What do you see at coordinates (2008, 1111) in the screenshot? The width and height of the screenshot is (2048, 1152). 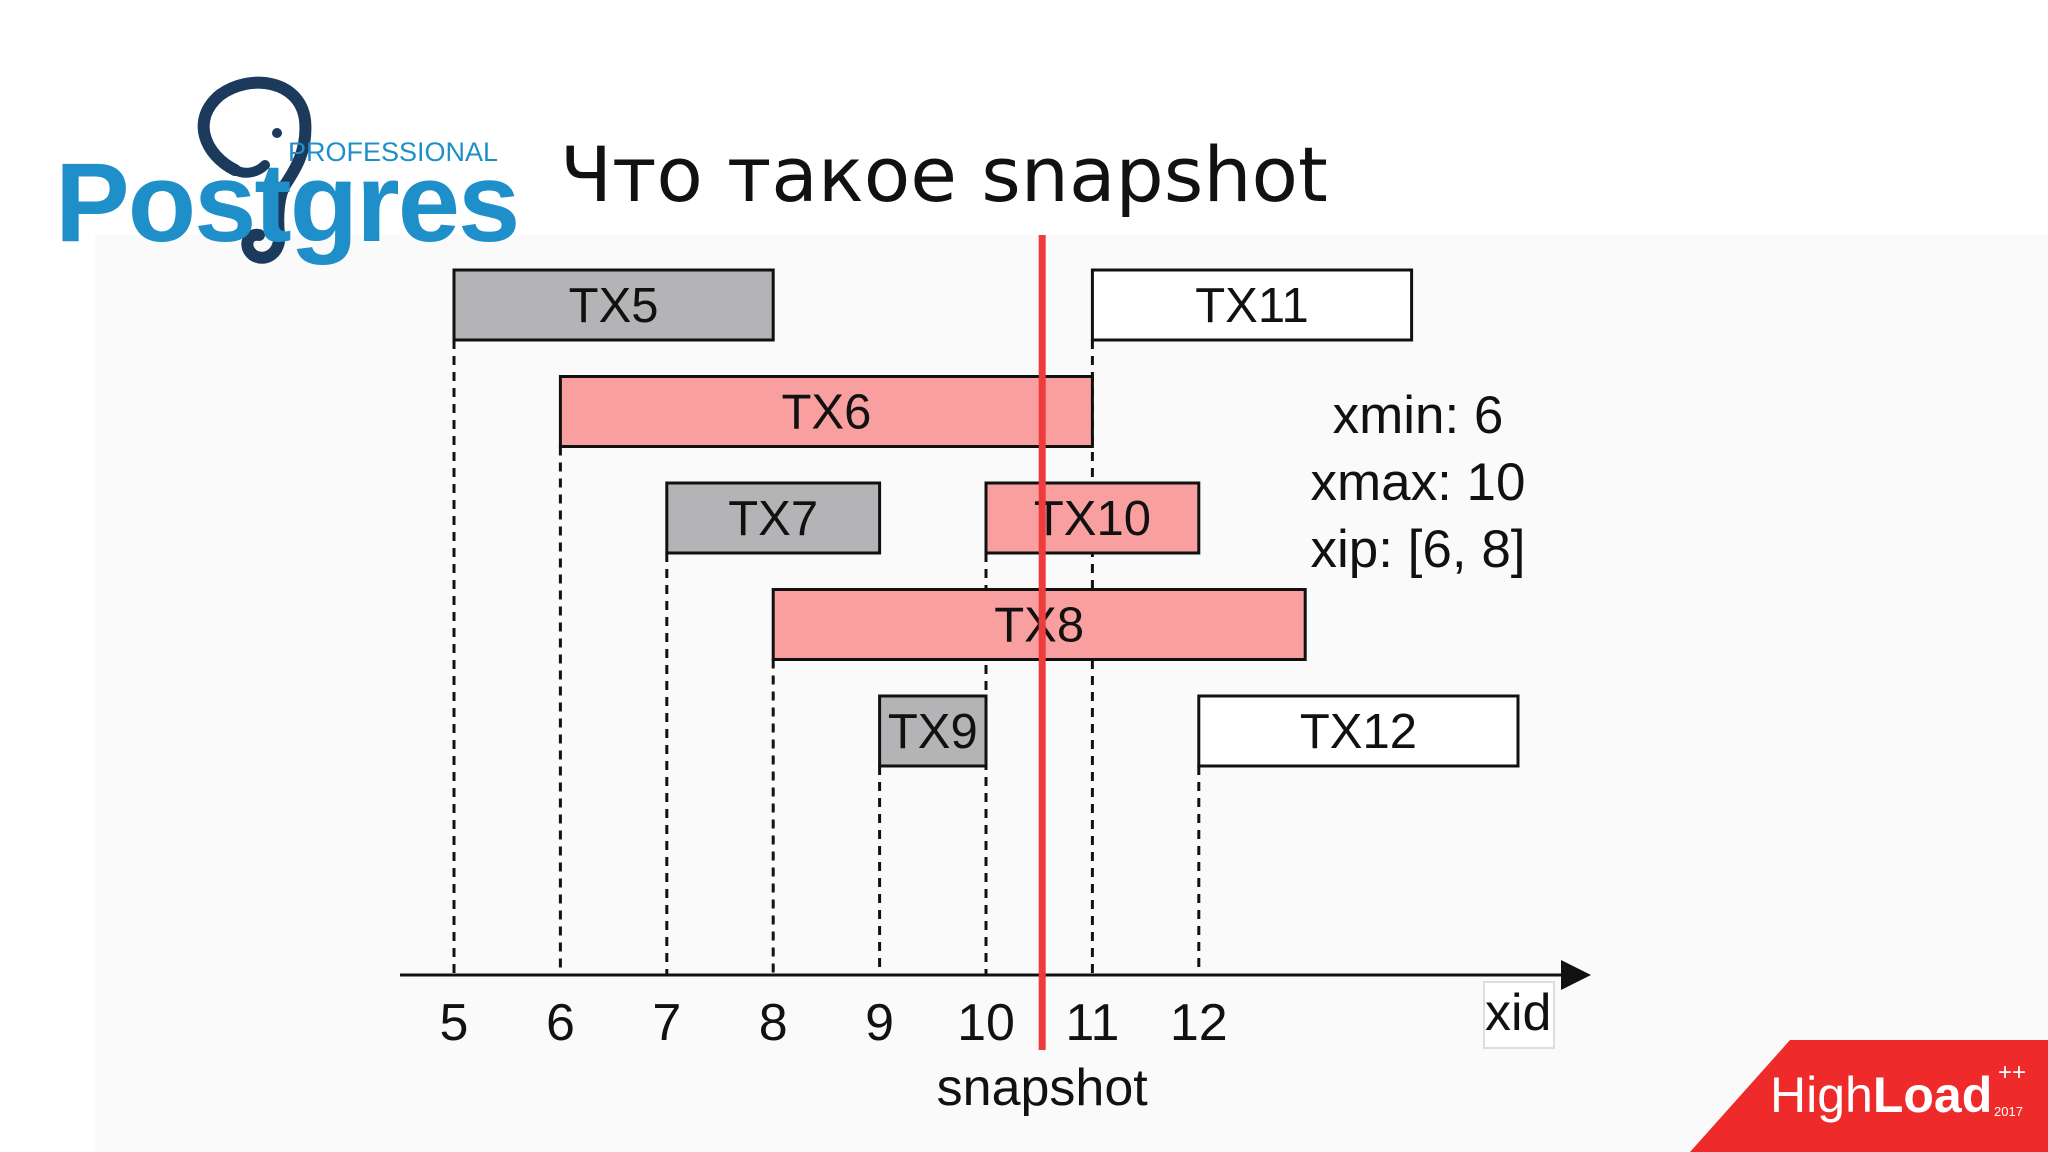 I see `badge-year: 2017` at bounding box center [2008, 1111].